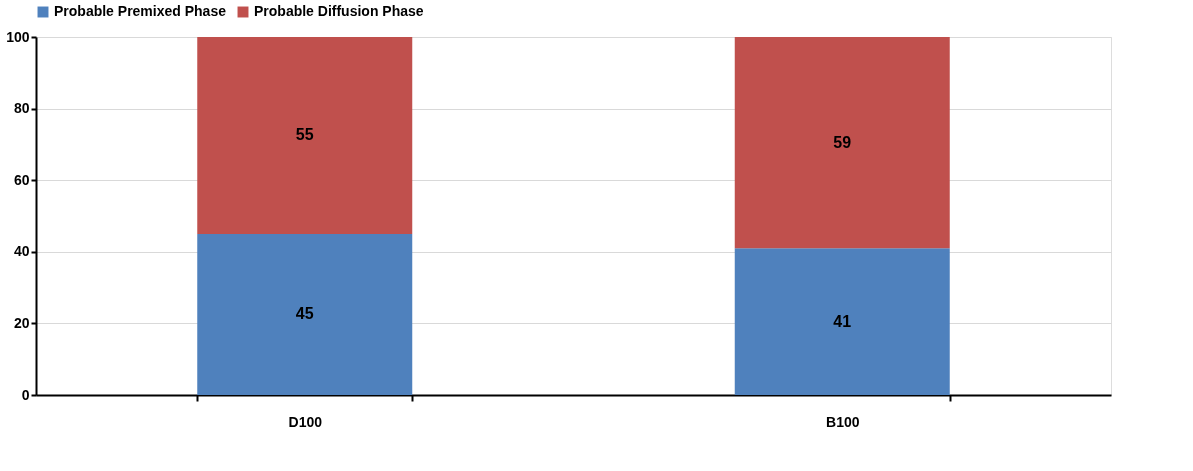  What do you see at coordinates (21, 251) in the screenshot?
I see `y-tick-label: 40` at bounding box center [21, 251].